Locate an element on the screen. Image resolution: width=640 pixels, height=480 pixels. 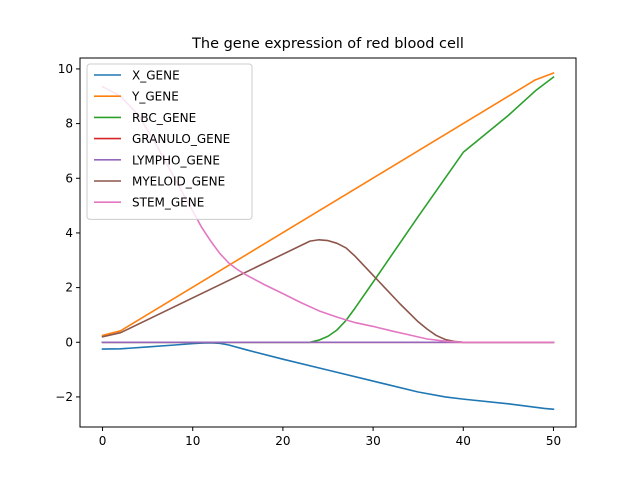
x-tick-label: 0 is located at coordinates (103, 441).